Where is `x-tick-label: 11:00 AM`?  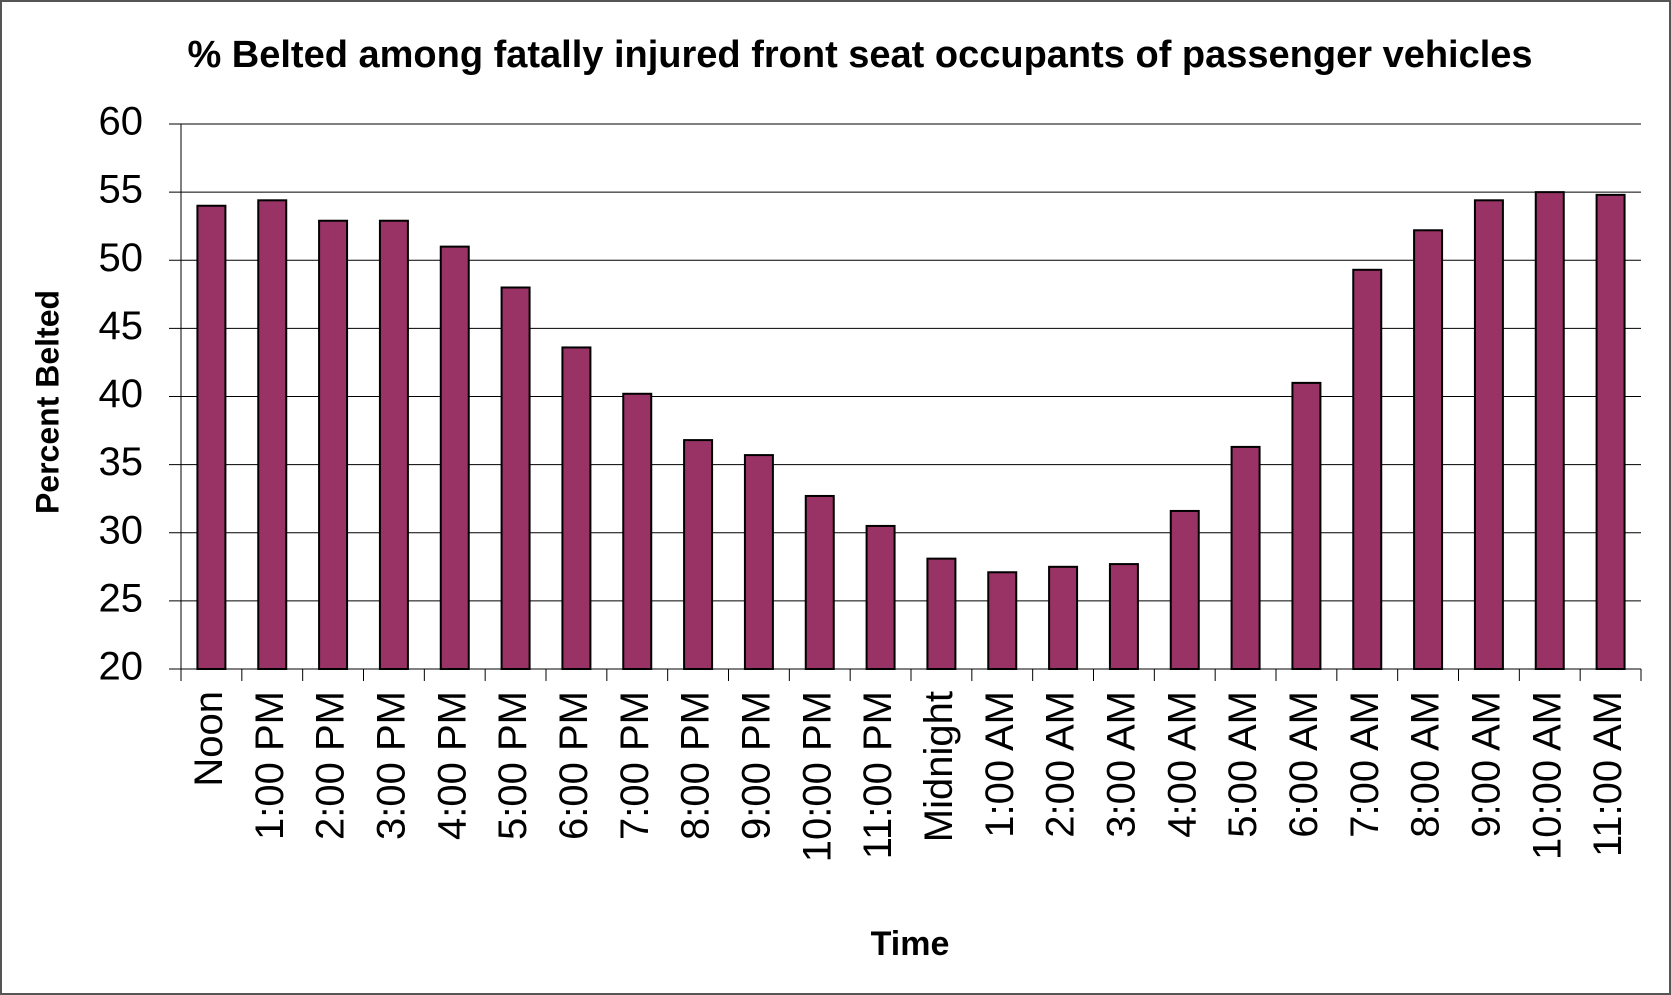 x-tick-label: 11:00 AM is located at coordinates (1608, 774).